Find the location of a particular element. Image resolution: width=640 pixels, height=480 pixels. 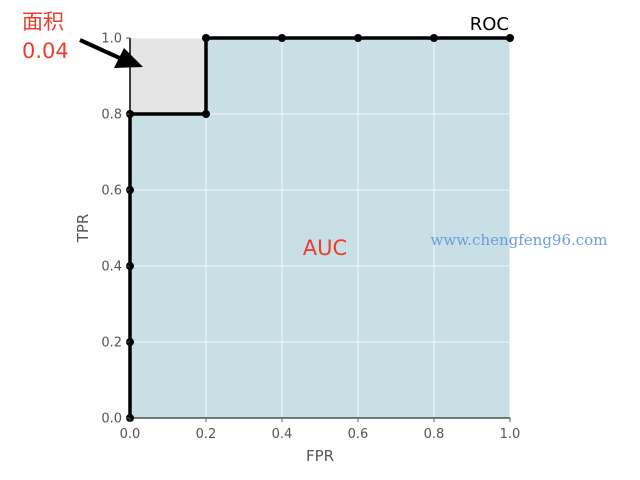

y-tick-labels: 0.0 0.2 0.4 0.6 0.8 1.0 is located at coordinates (115, 229).